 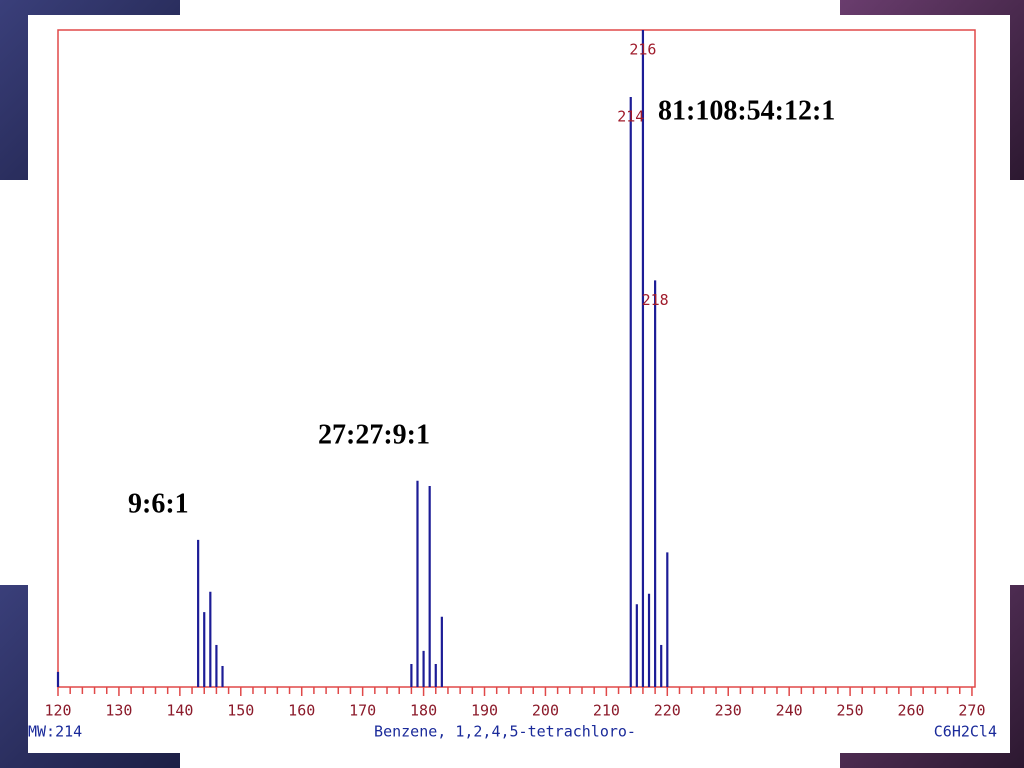 What do you see at coordinates (746, 110) in the screenshot?
I see `annotation: 81:108:54:12:1` at bounding box center [746, 110].